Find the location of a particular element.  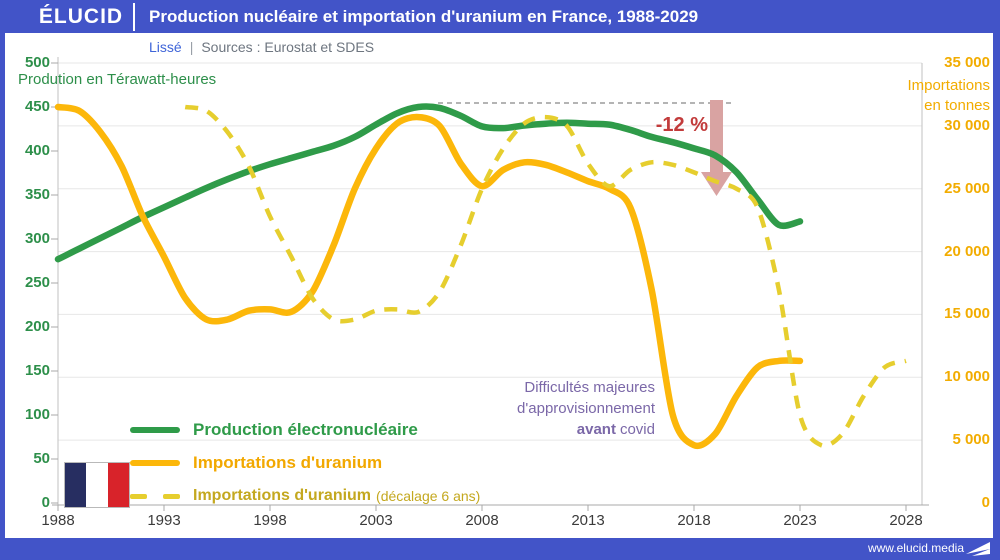

drop-annotation: -12 % is located at coordinates (681, 125).